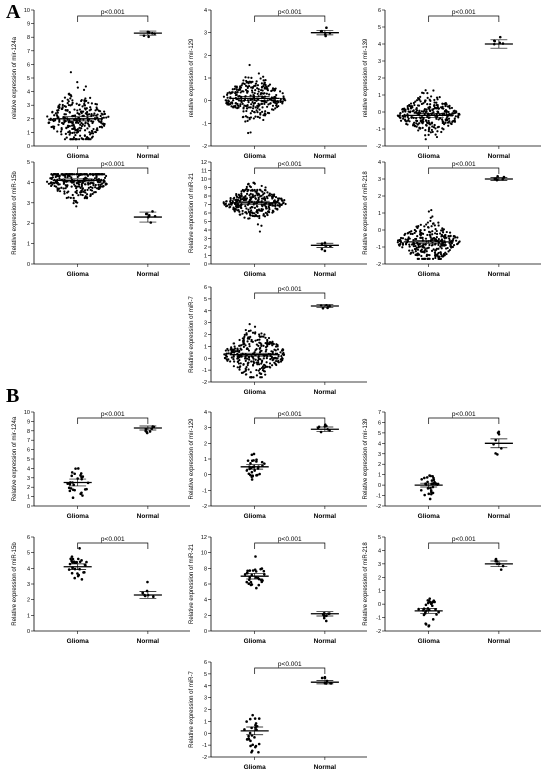 The height and width of the screenshot is (774, 550). What do you see at coordinates (28, 25) in the screenshot?
I see `y-tick-label: 9` at bounding box center [28, 25].